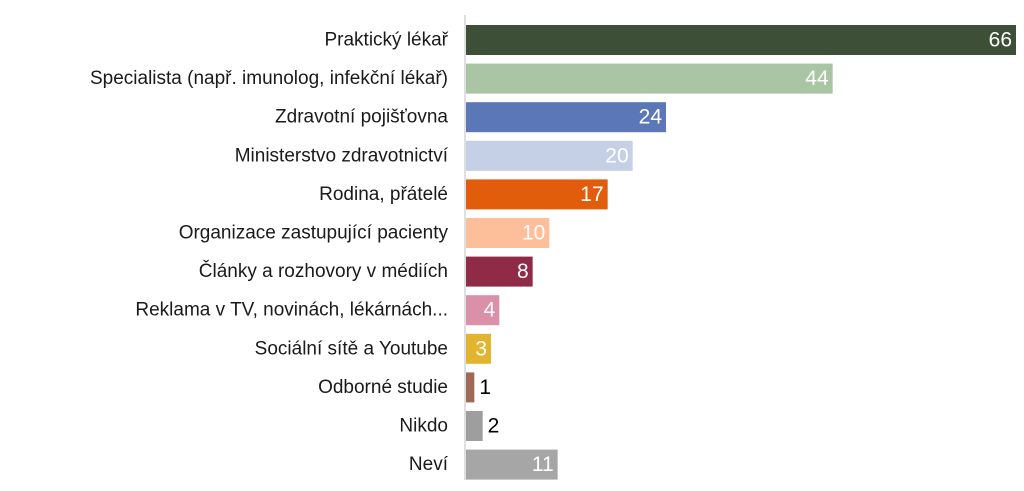 The image size is (1024, 491). I want to click on value-label-9: 1, so click(485, 387).